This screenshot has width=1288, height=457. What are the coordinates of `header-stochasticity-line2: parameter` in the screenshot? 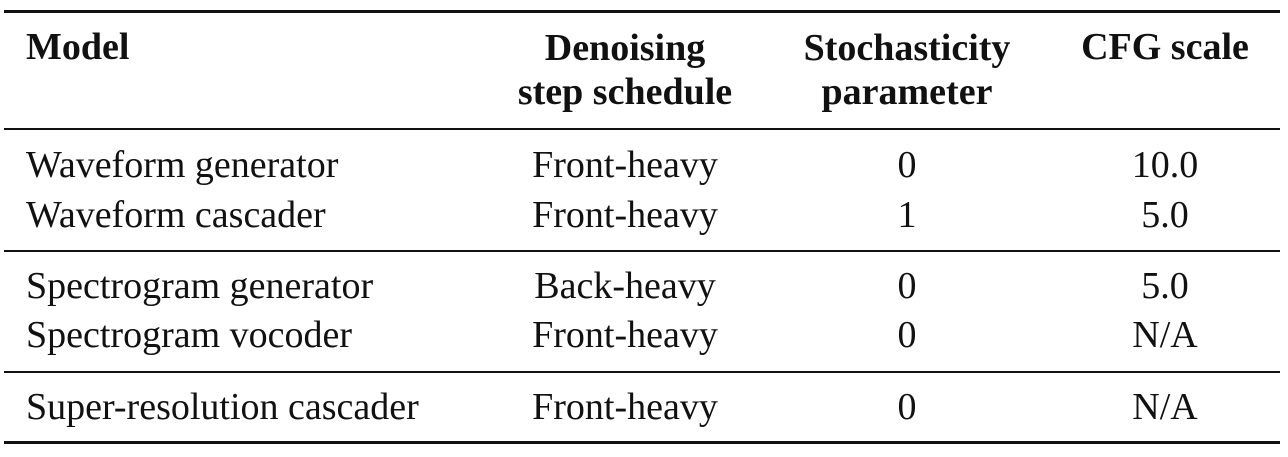 It's located at (907, 92).